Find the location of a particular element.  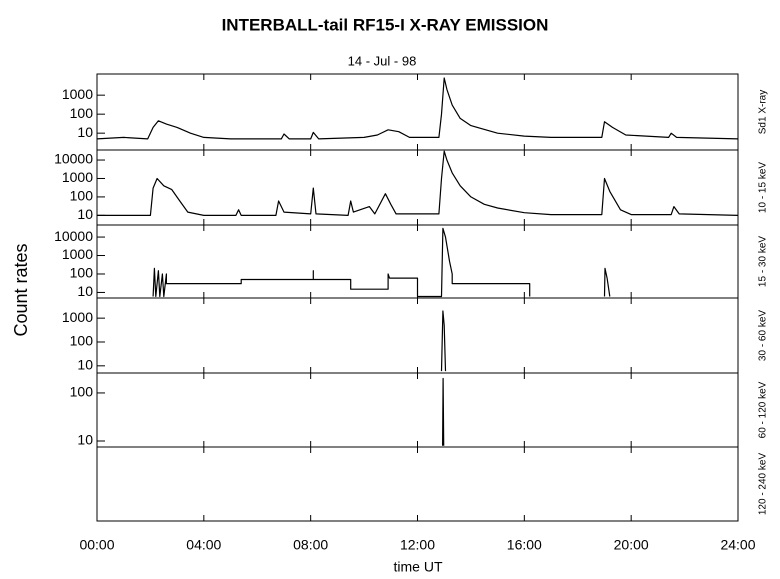

panel-label: Sd1 X-ray is located at coordinates (763, 112).